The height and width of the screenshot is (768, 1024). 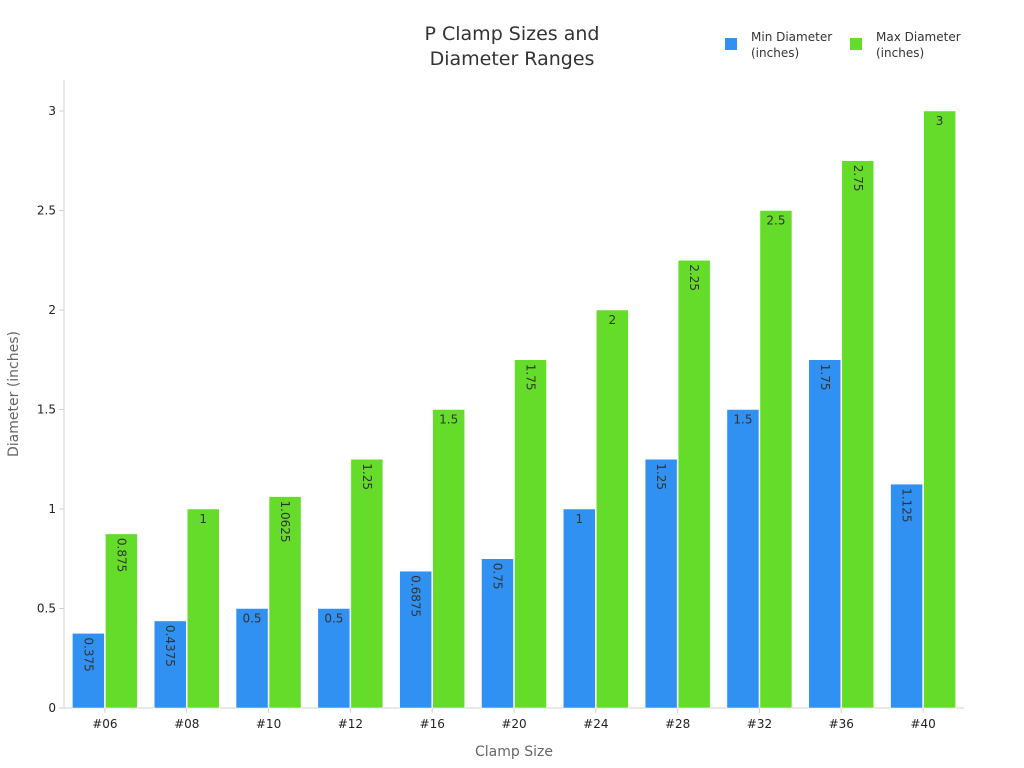 I want to click on y-tick-label: 1.5, so click(x=46, y=410).